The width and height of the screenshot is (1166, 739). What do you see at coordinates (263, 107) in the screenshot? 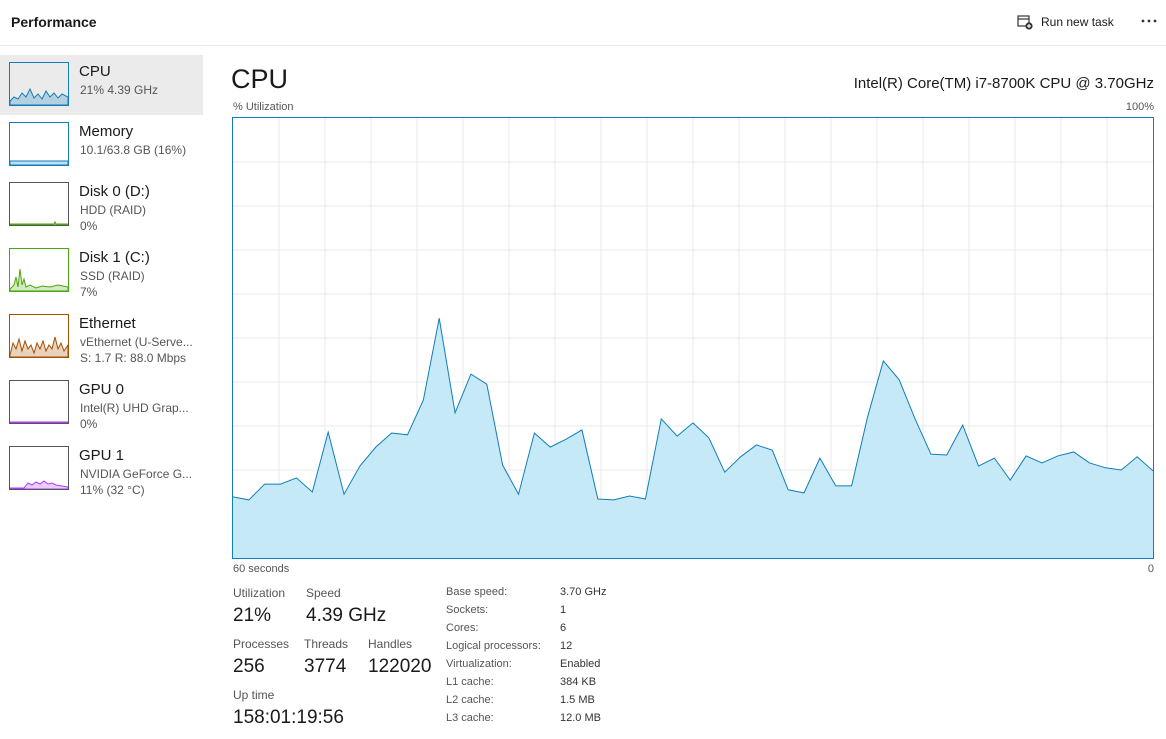
I see `y-axis-label: % Utilization` at bounding box center [263, 107].